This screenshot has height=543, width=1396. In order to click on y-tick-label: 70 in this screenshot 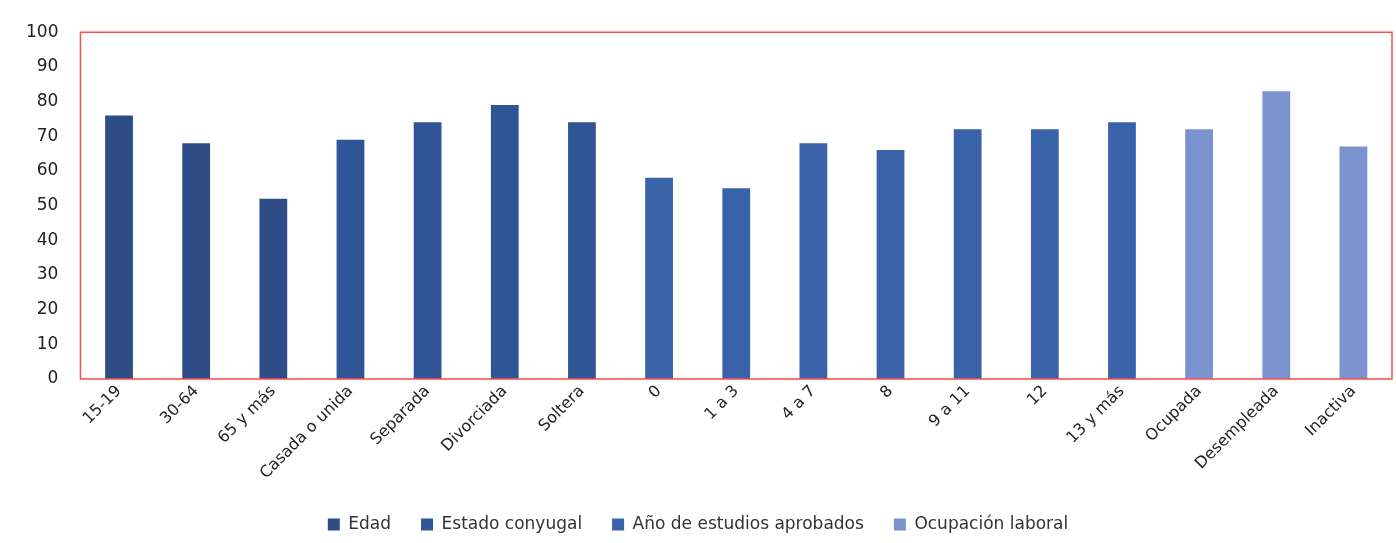, I will do `click(47, 134)`.